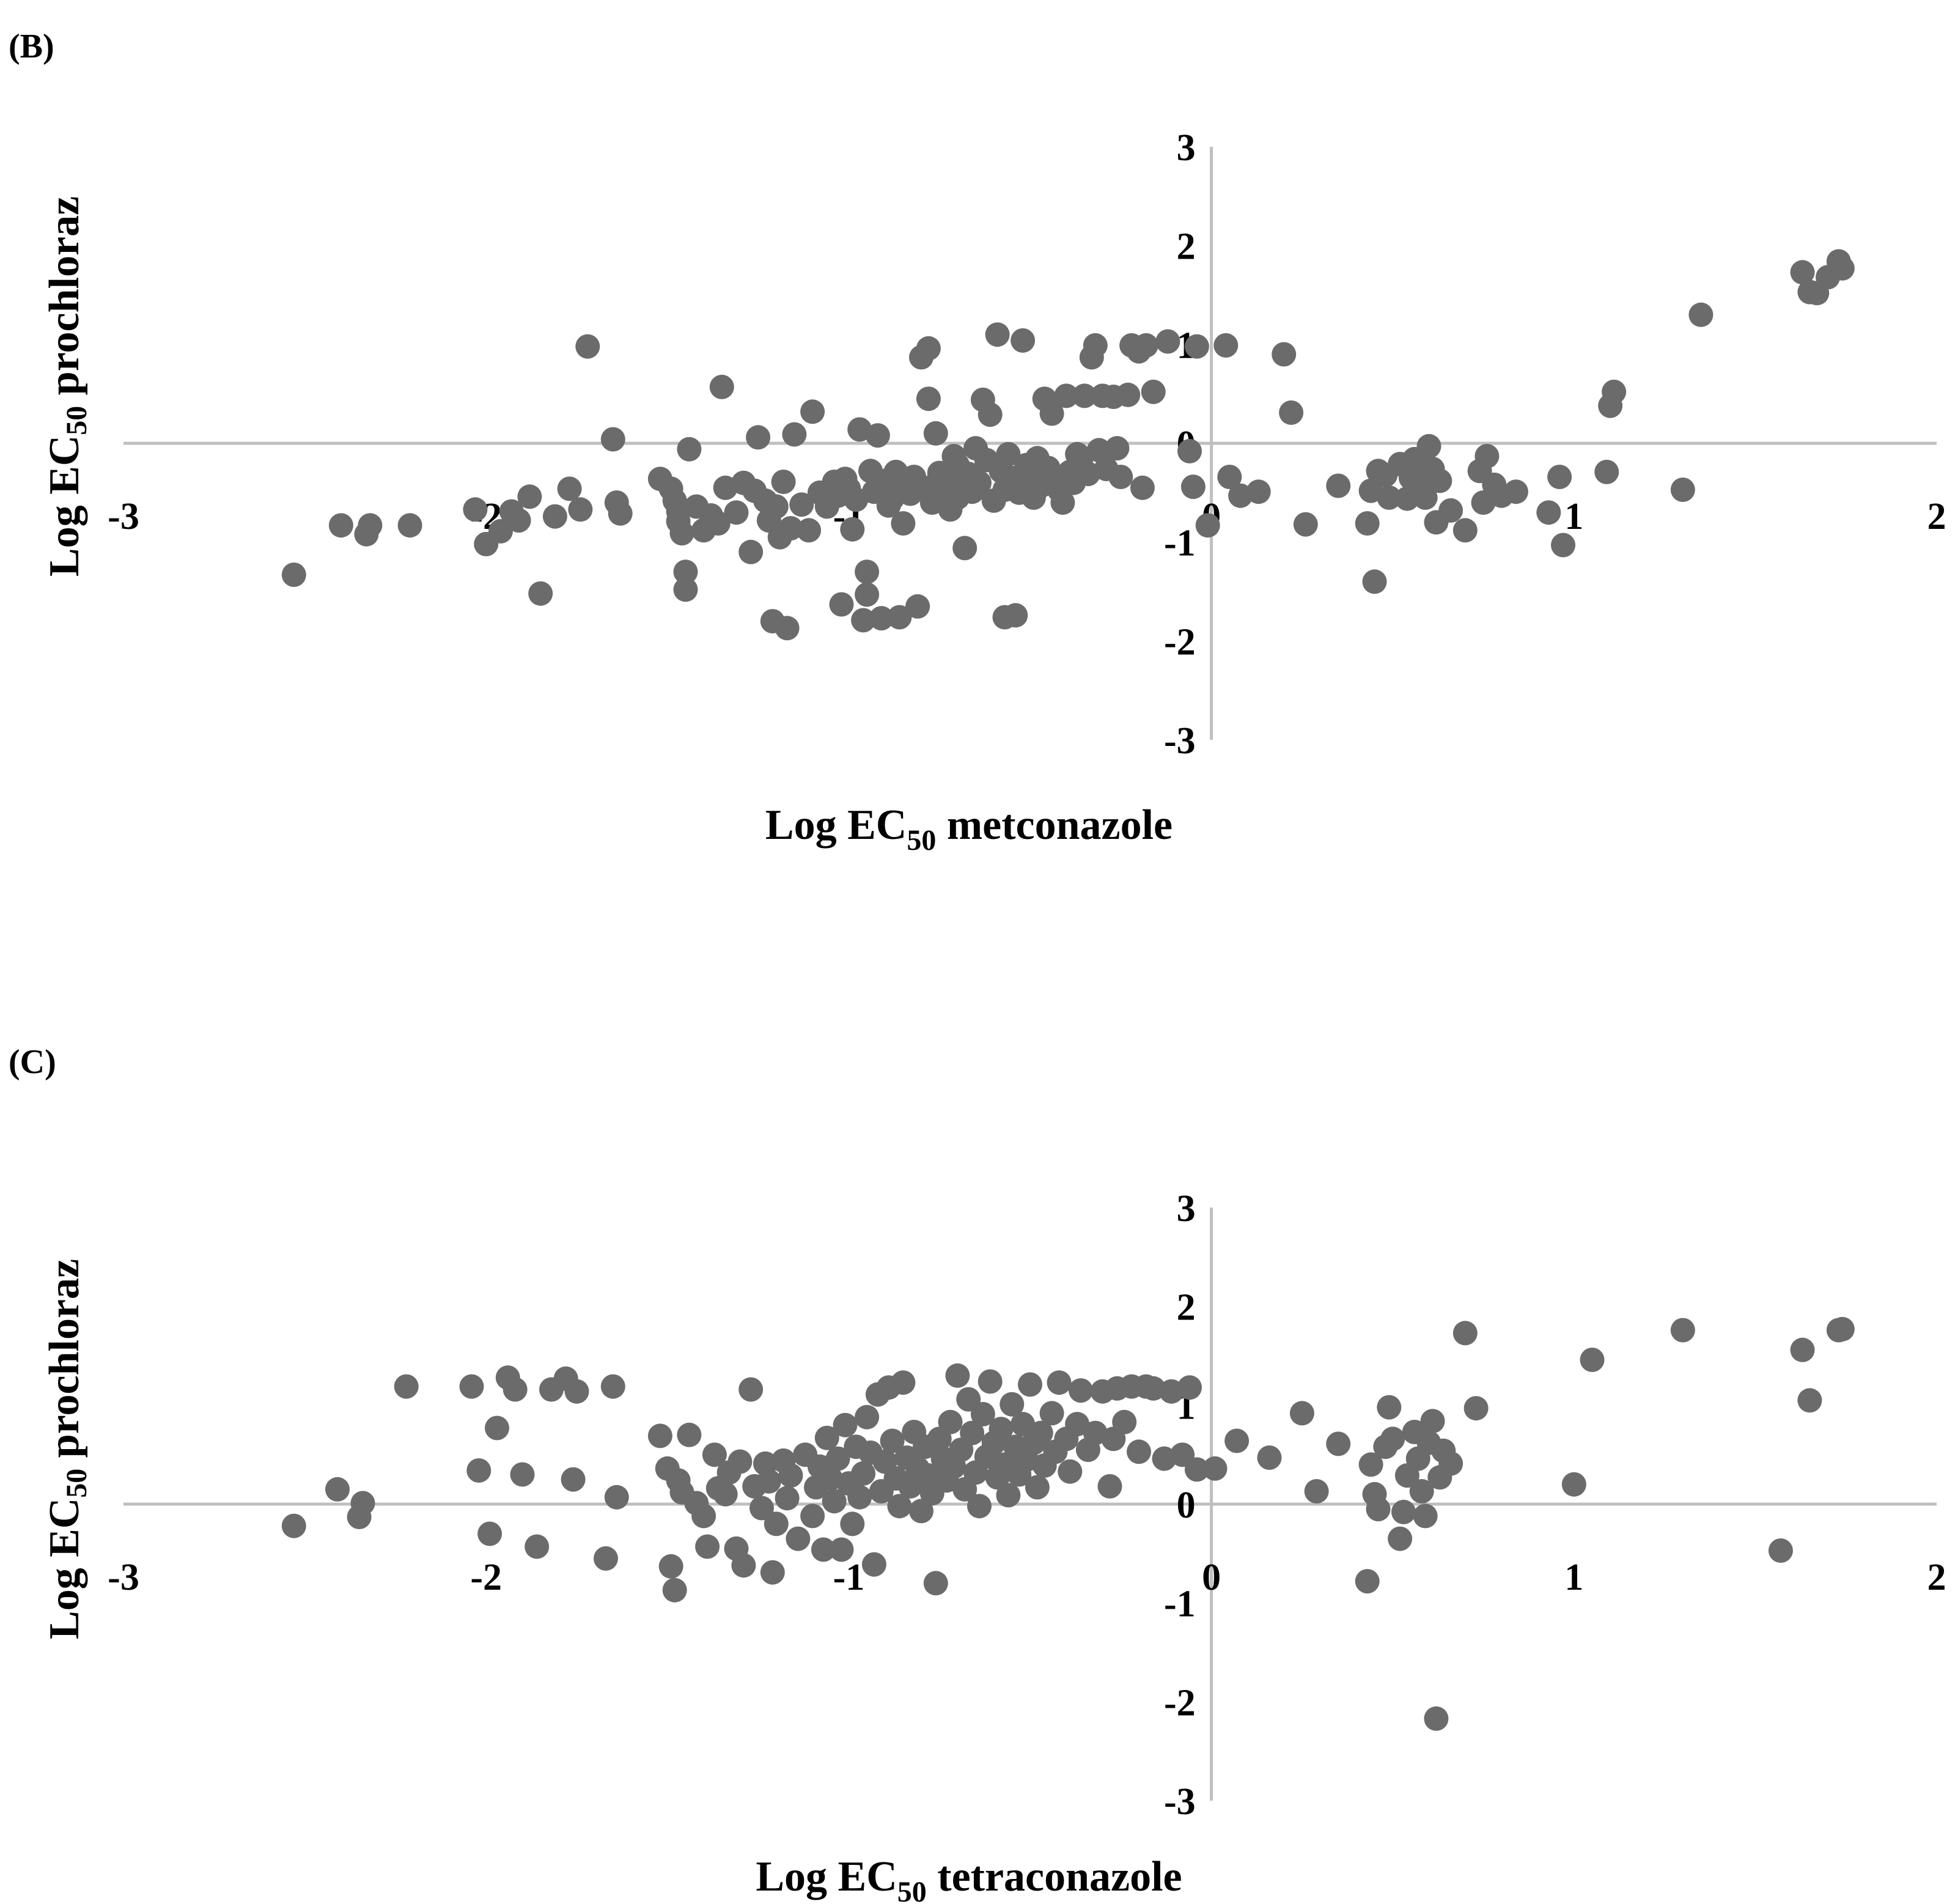 The height and width of the screenshot is (1904, 1955). I want to click on panel-c-x-tick-label: -1, so click(849, 1577).